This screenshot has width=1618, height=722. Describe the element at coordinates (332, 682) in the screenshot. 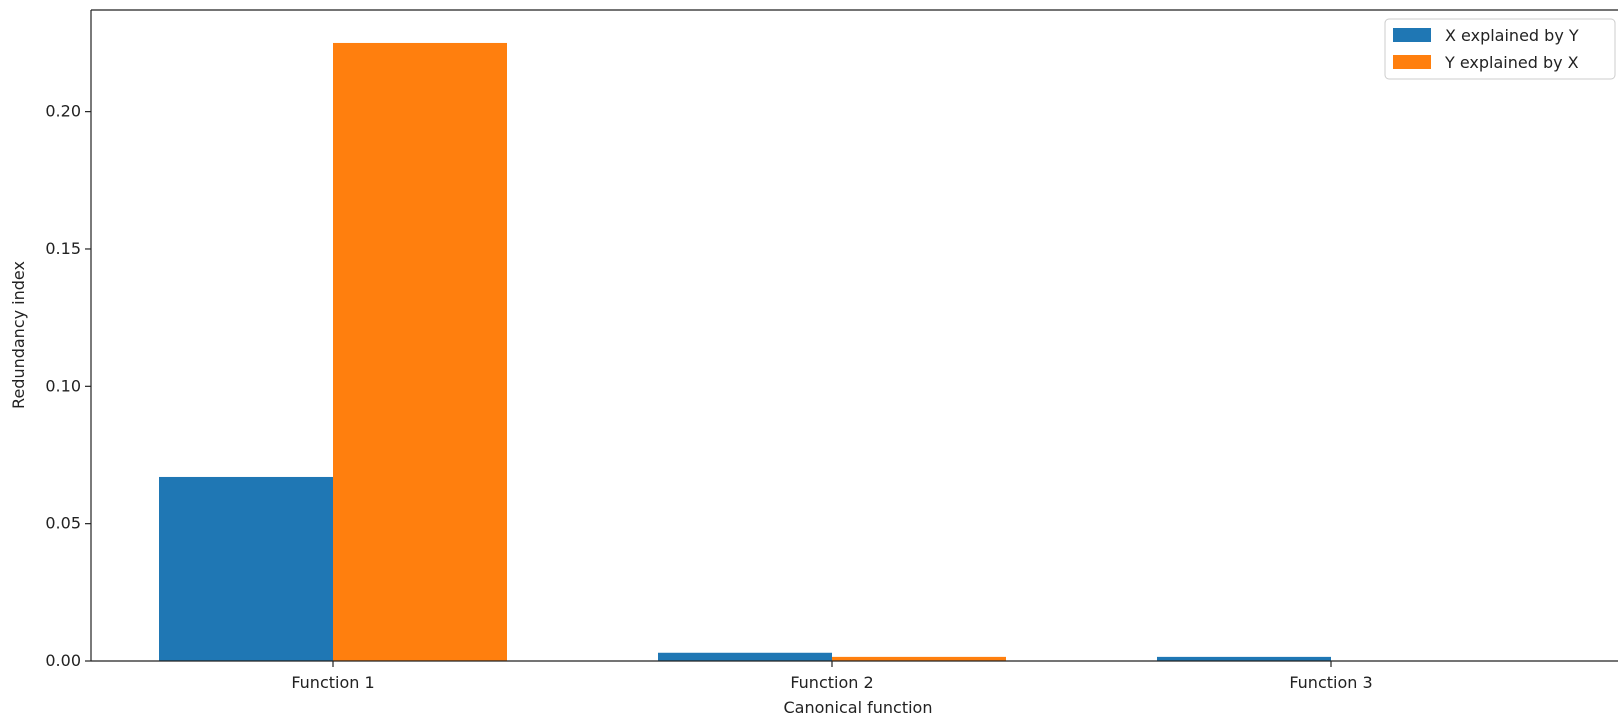

I see `x-tick-label-function-1: Function 1` at that location.